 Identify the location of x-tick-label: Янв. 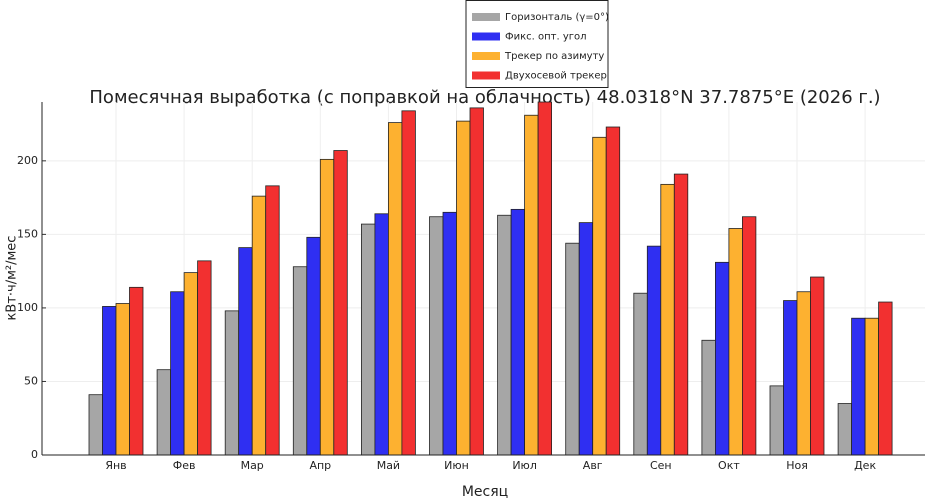
(115, 465).